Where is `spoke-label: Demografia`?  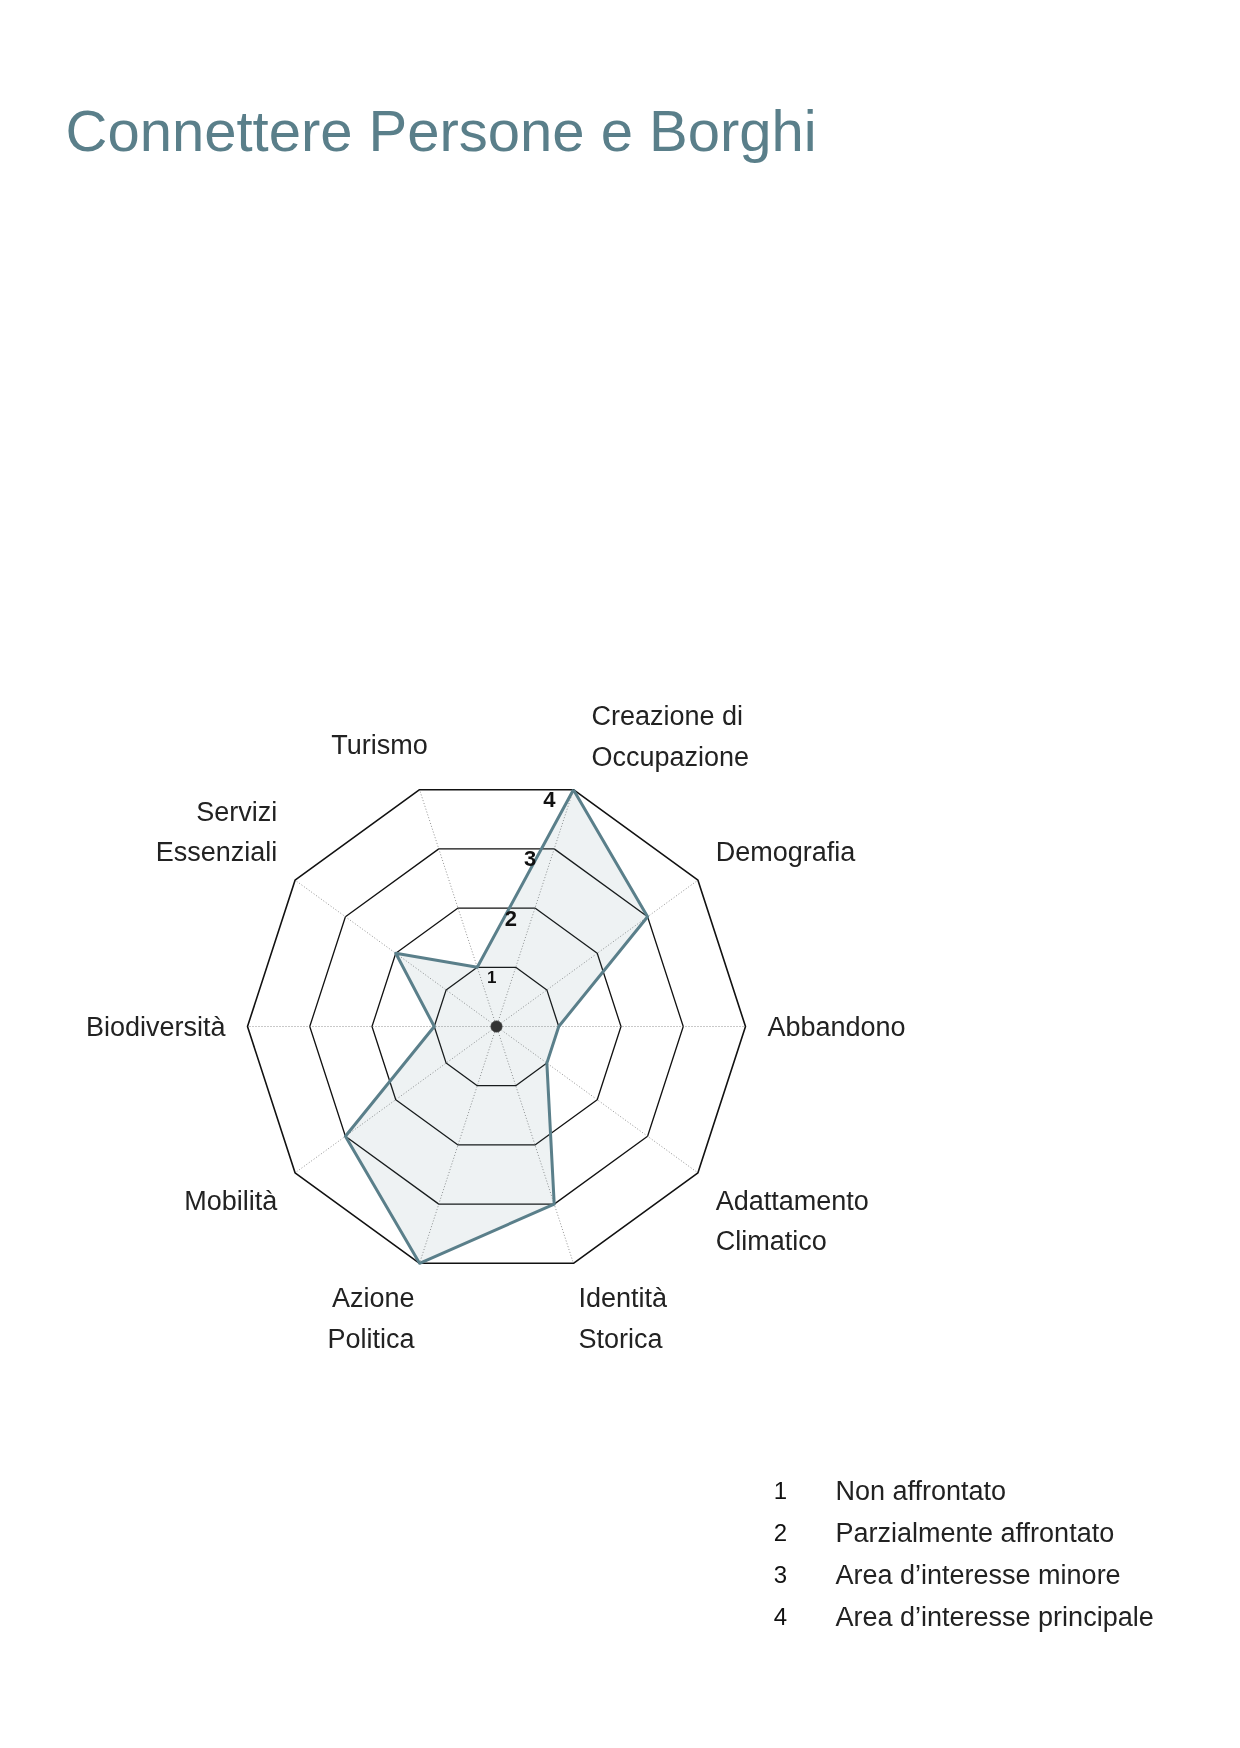 spoke-label: Demografia is located at coordinates (786, 852).